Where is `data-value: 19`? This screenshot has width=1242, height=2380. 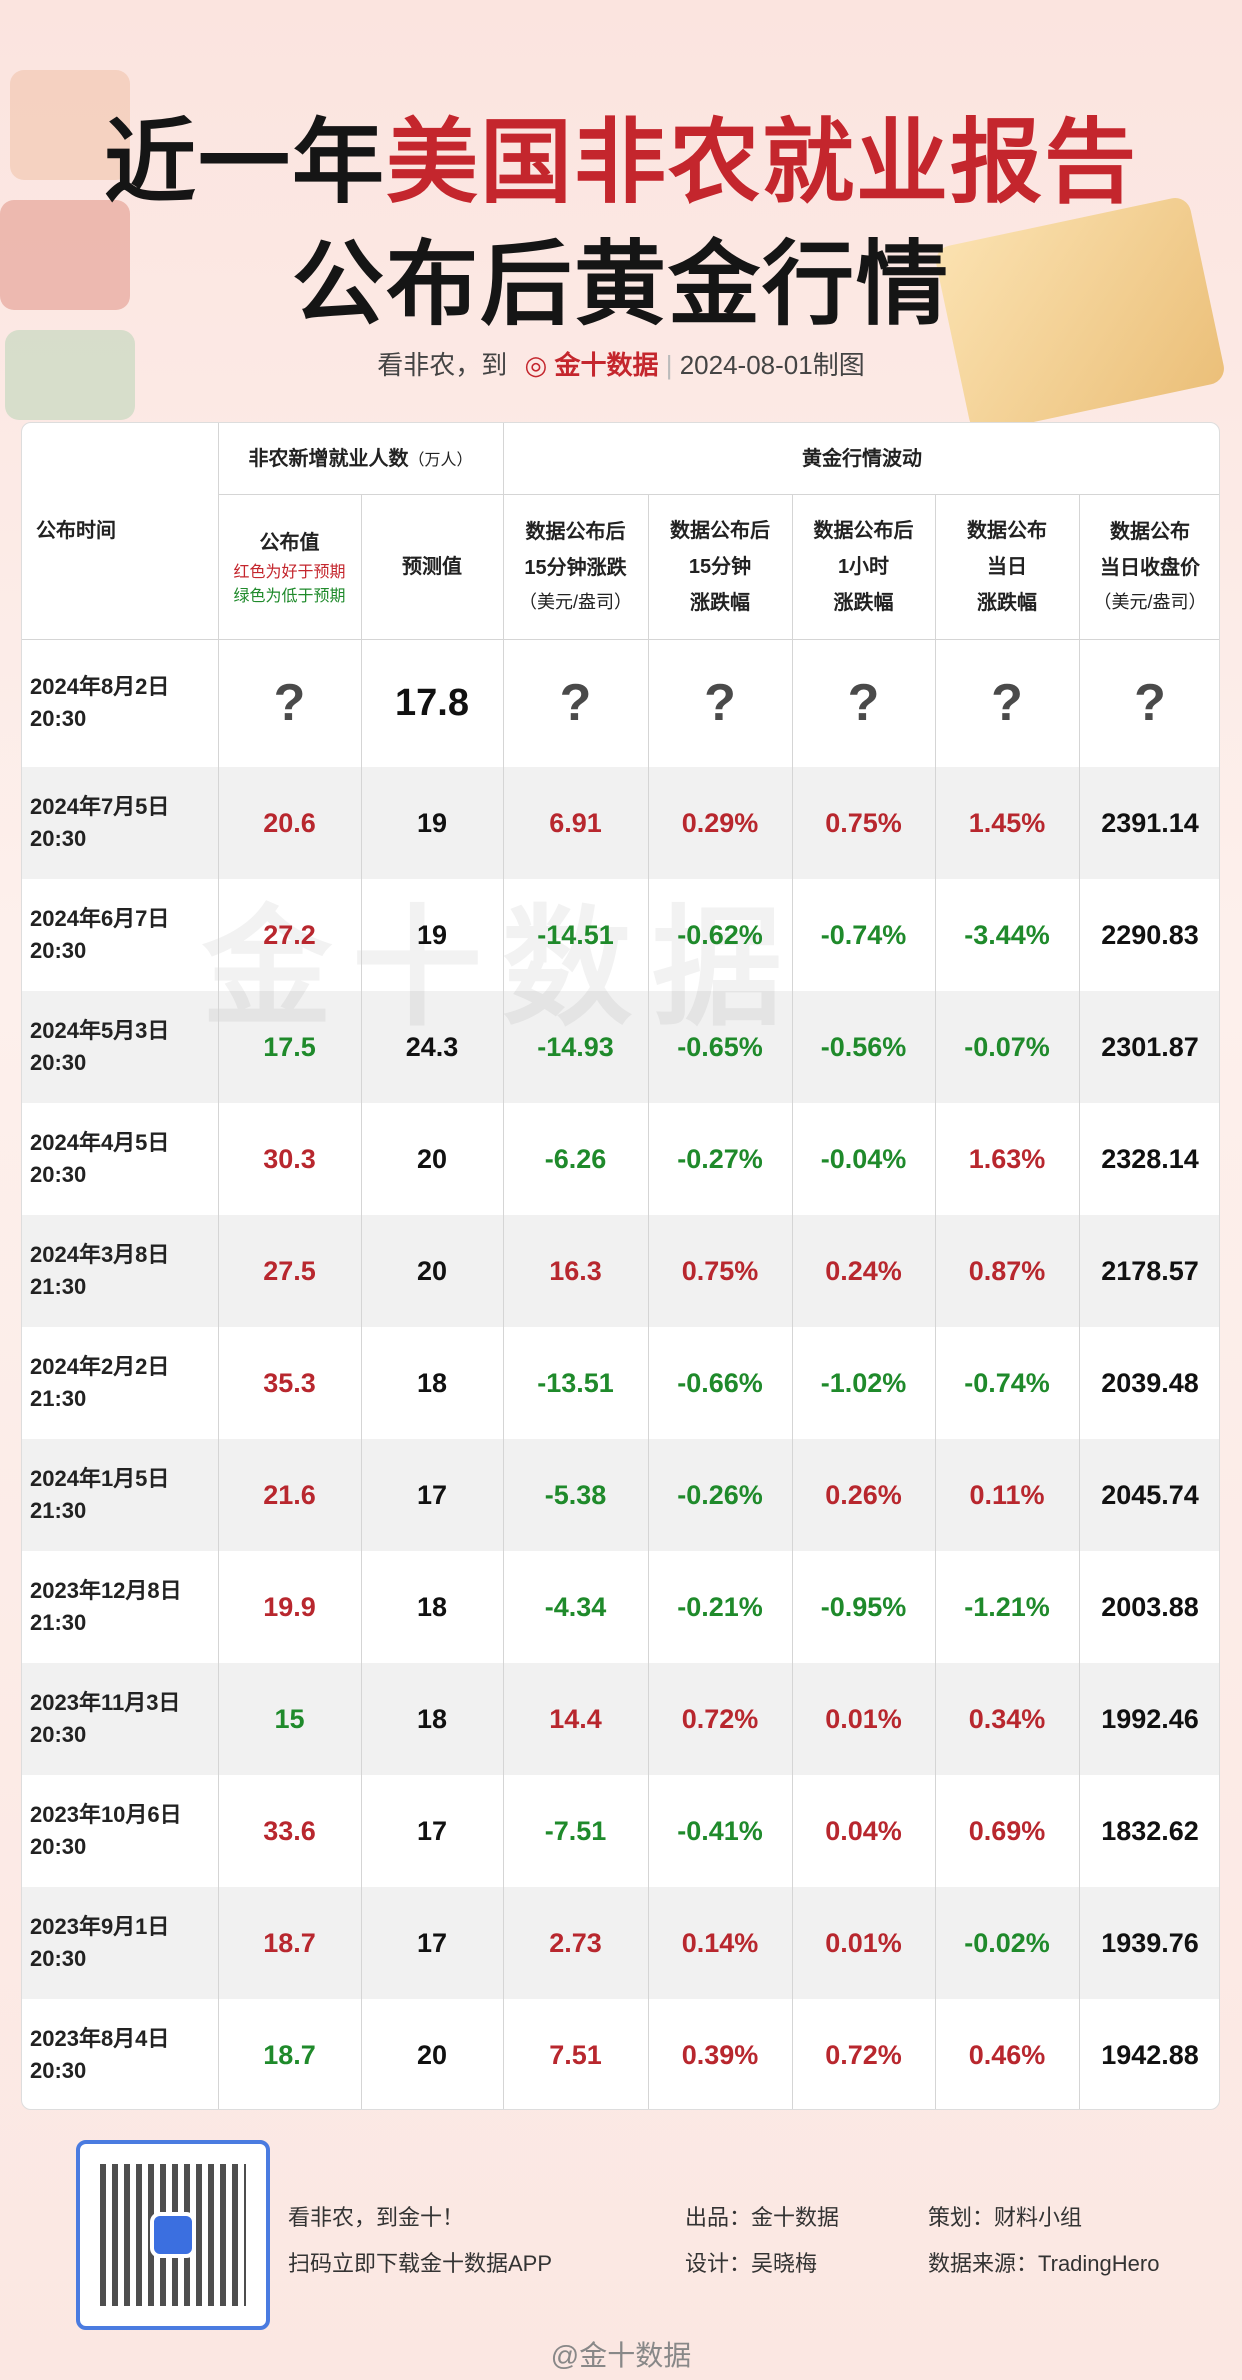
data-value: 19 is located at coordinates (432, 934).